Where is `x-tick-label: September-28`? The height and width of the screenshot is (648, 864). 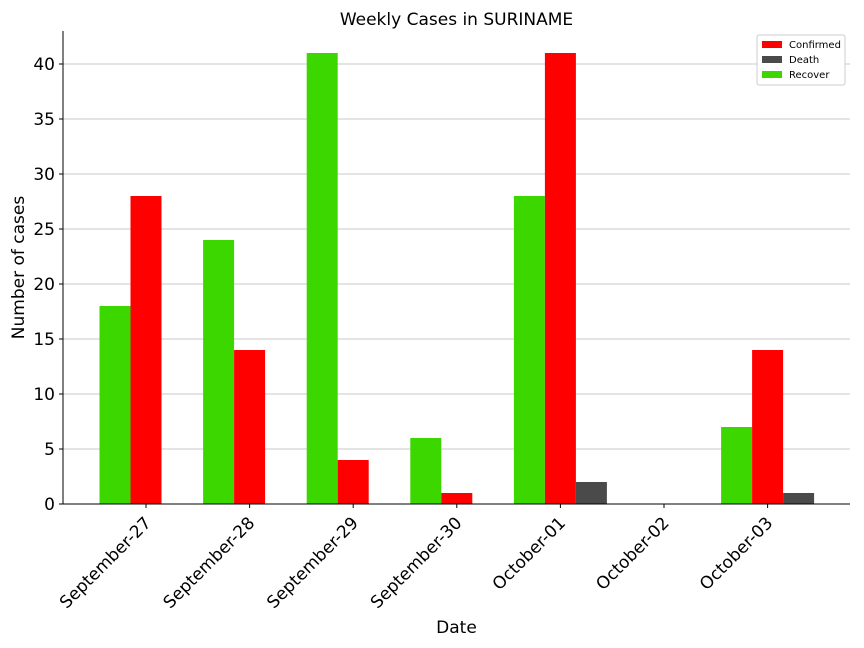 x-tick-label: September-28 is located at coordinates (209, 562).